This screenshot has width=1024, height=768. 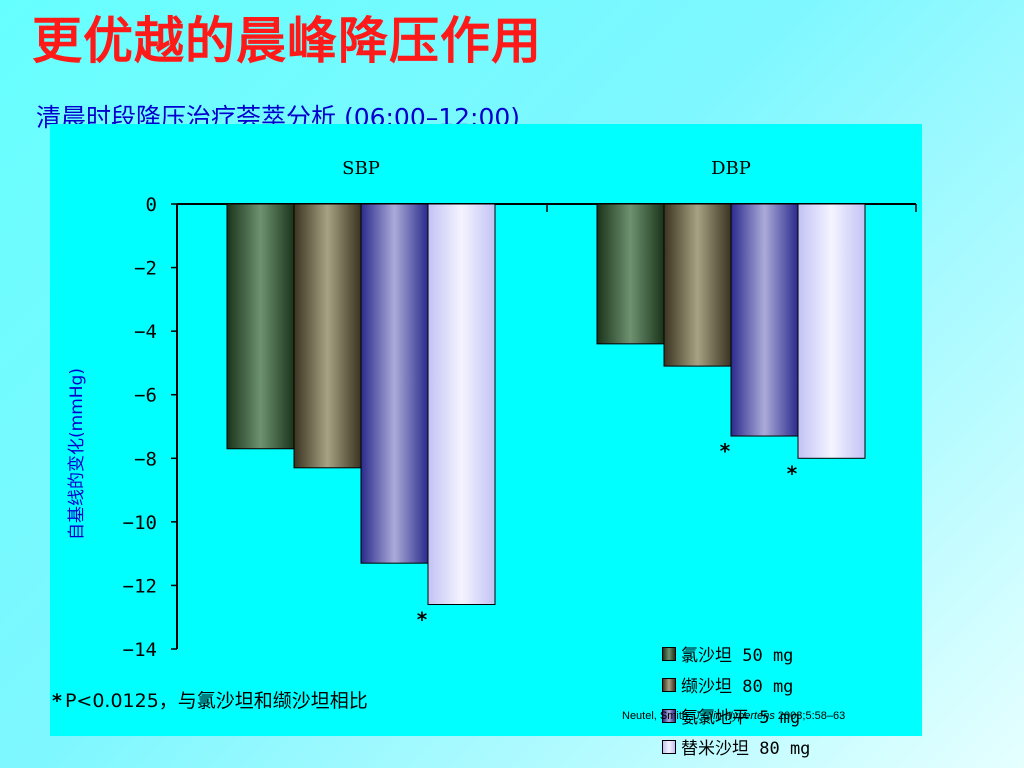 I want to click on legend-item: 缬沙坦 80 mg, so click(x=736, y=684).